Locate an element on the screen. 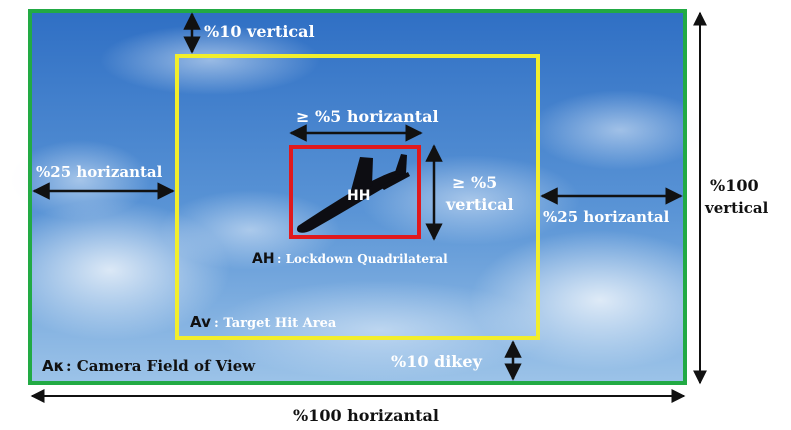 The width and height of the screenshot is (791, 430). total-vertical-label-line2: vertical is located at coordinates (736, 208).